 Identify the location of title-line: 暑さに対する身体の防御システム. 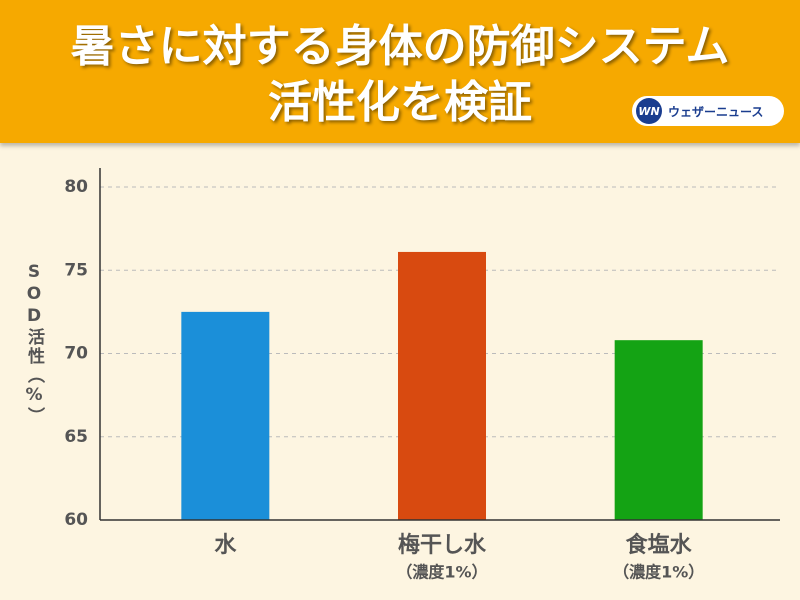
(400, 46).